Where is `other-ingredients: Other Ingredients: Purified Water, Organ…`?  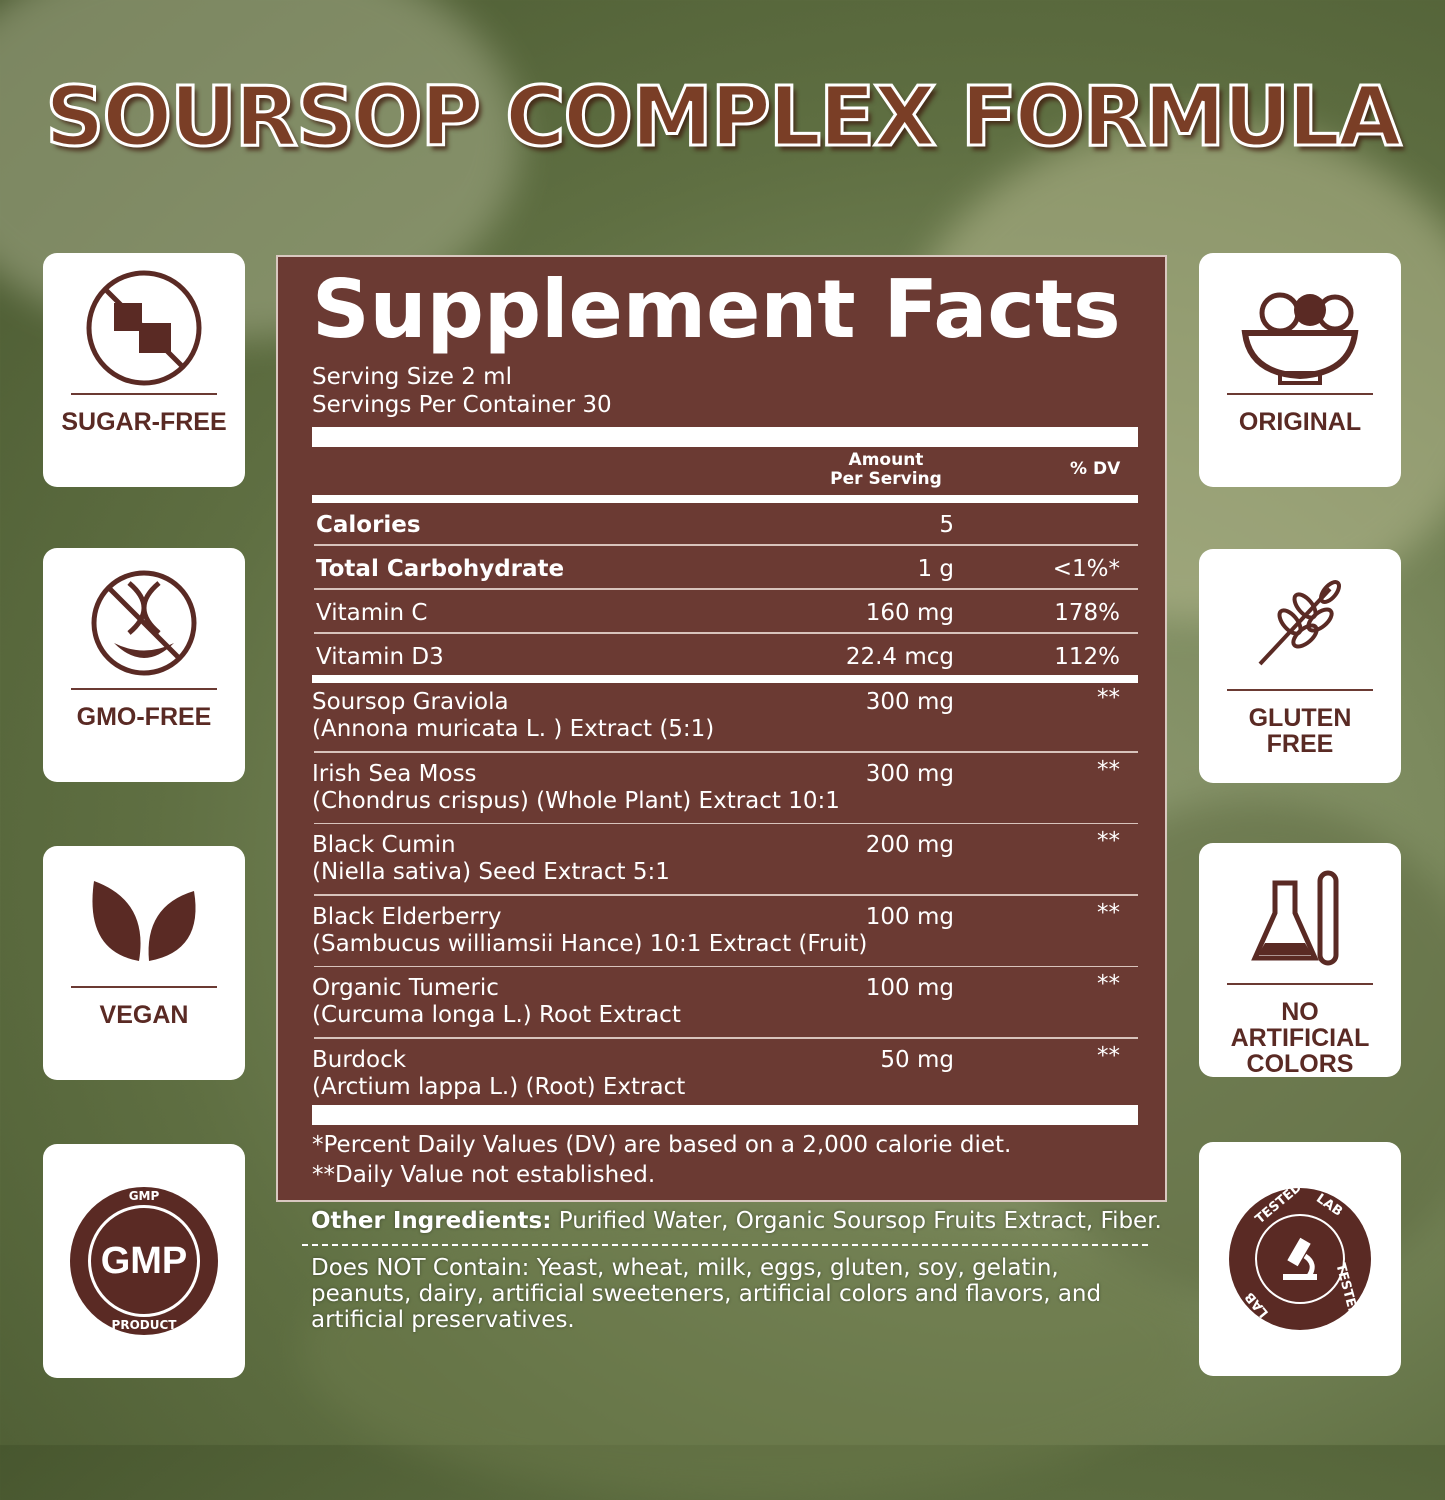 other-ingredients: Other Ingredients: Purified Water, Organ… is located at coordinates (736, 1221).